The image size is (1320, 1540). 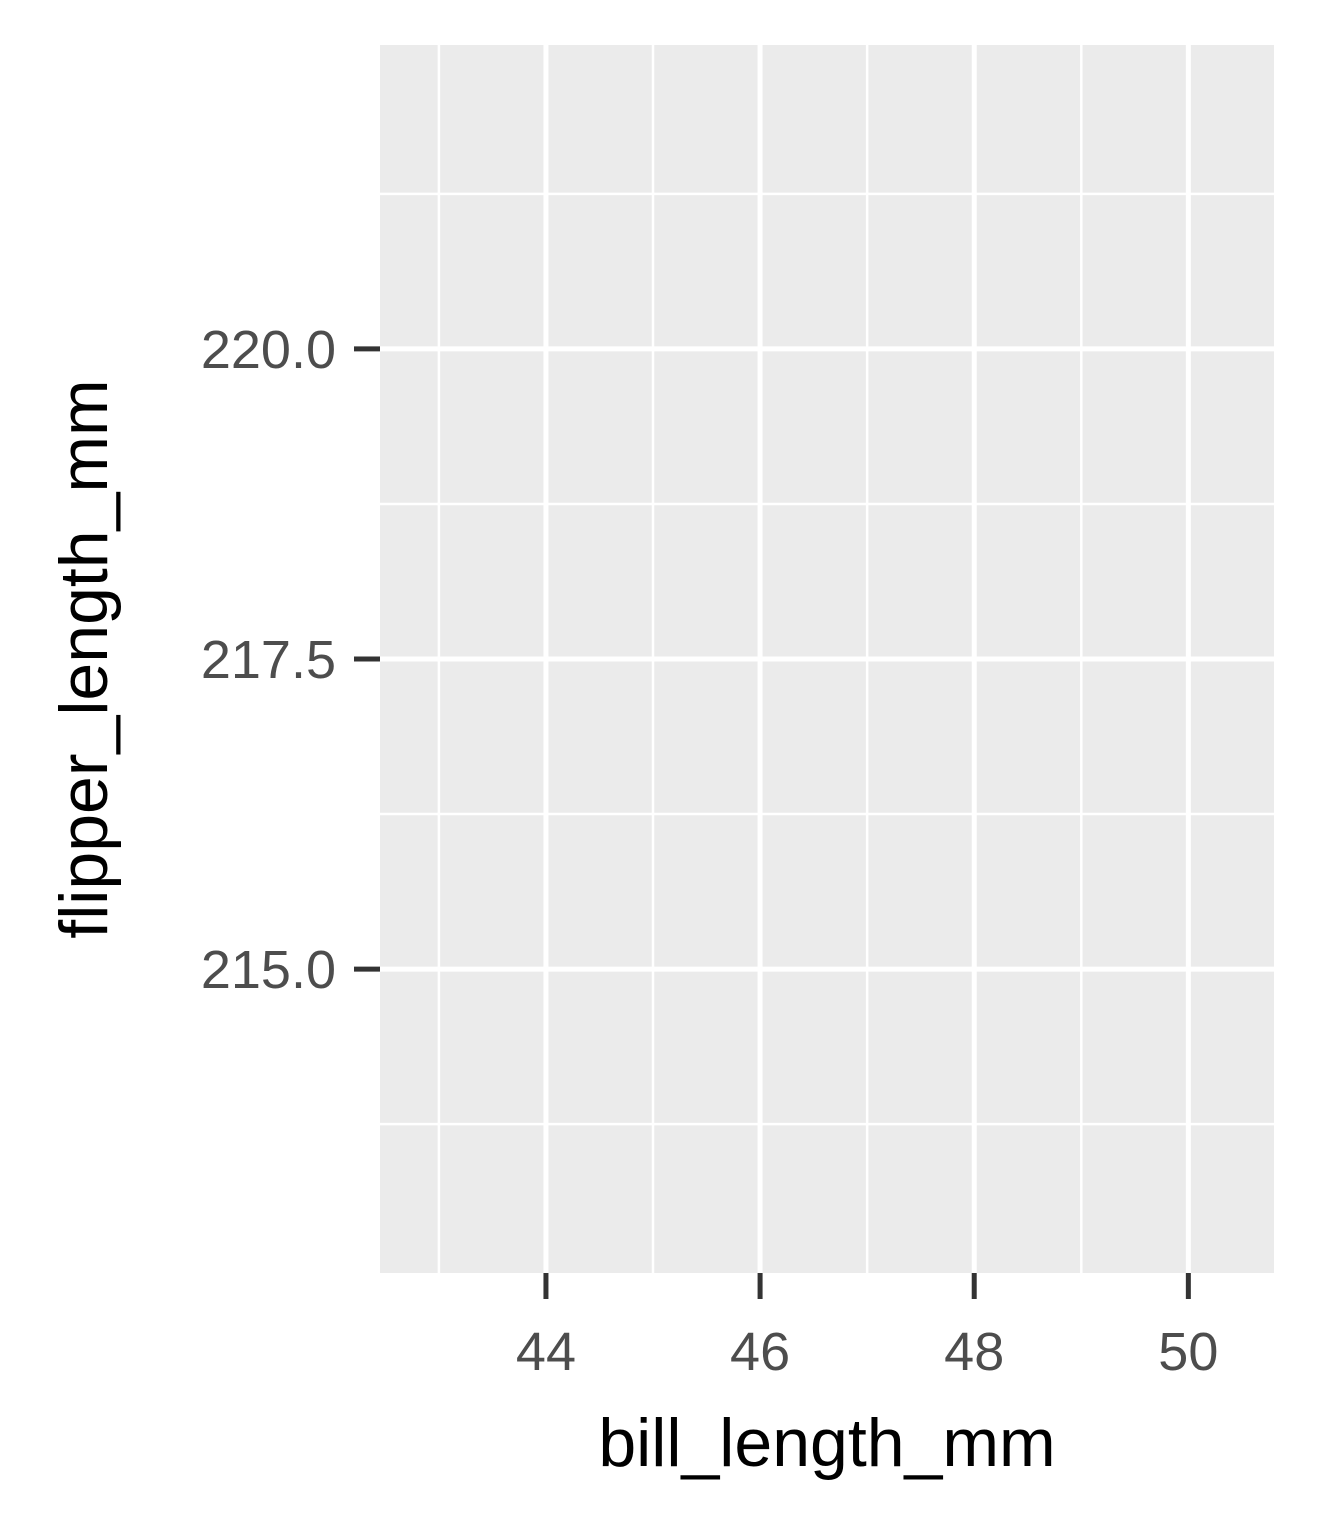 I want to click on y-axis: 215.0 217.5 220.0, so click(x=290, y=660).